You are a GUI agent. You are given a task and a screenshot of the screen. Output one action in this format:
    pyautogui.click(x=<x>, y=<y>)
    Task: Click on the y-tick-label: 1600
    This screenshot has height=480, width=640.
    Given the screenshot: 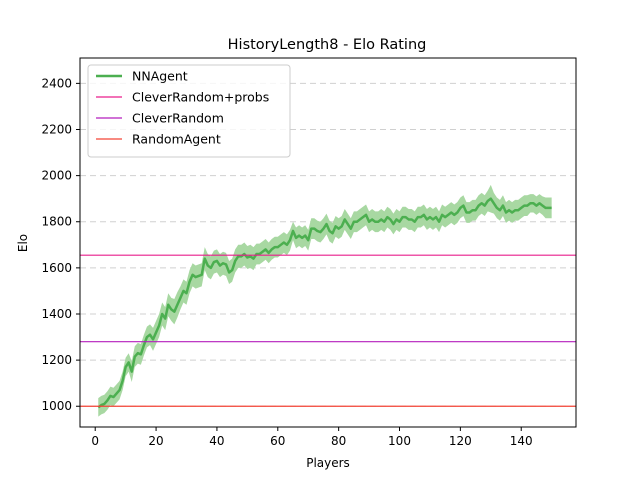 What is the action you would take?
    pyautogui.click(x=56, y=268)
    